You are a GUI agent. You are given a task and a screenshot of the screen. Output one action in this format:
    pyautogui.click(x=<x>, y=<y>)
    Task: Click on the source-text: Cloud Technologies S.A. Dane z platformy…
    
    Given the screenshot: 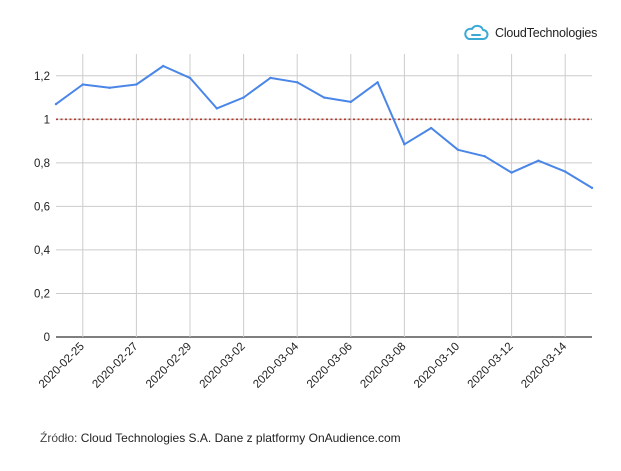 What is the action you would take?
    pyautogui.click(x=240, y=438)
    